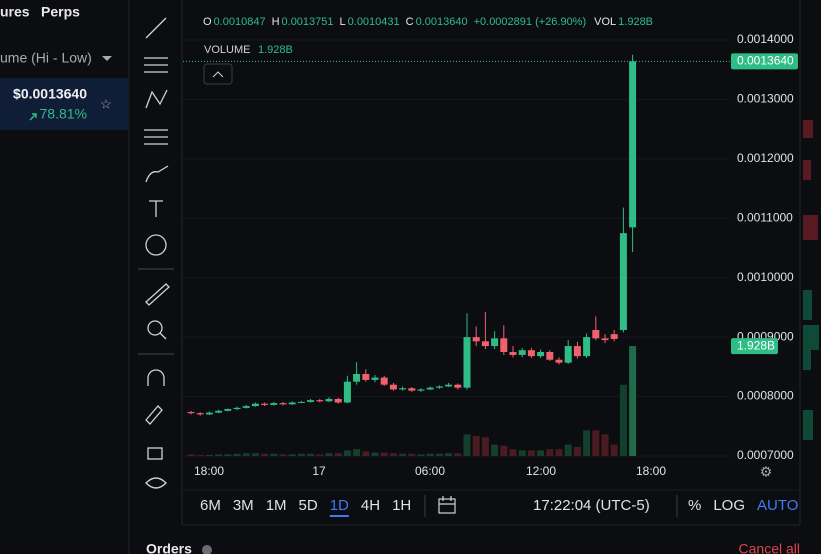  Describe the element at coordinates (635, 22) in the screenshot. I see `legend-value: 1.928B` at that location.